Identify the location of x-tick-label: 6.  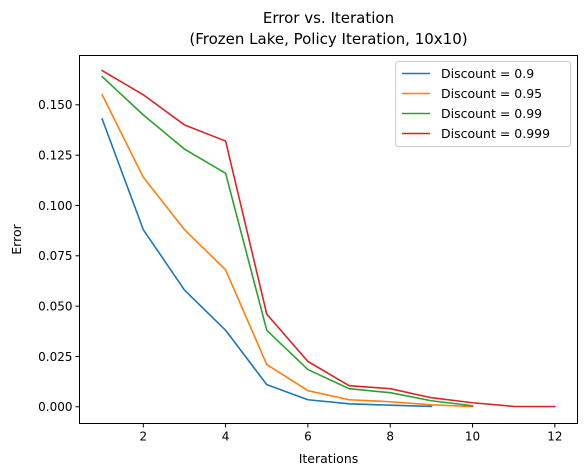
(308, 437).